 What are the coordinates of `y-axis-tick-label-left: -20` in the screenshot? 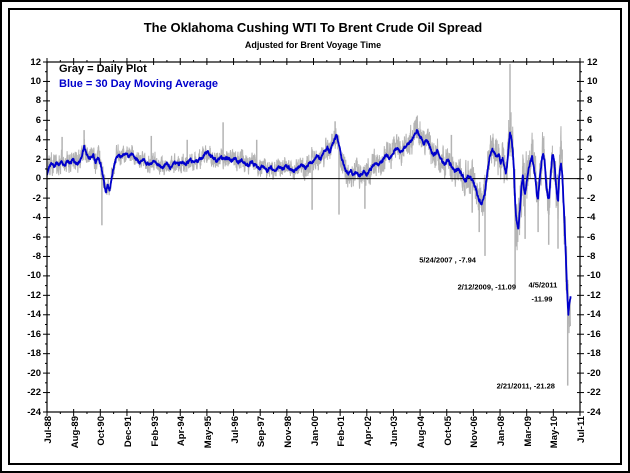 It's located at (34, 373).